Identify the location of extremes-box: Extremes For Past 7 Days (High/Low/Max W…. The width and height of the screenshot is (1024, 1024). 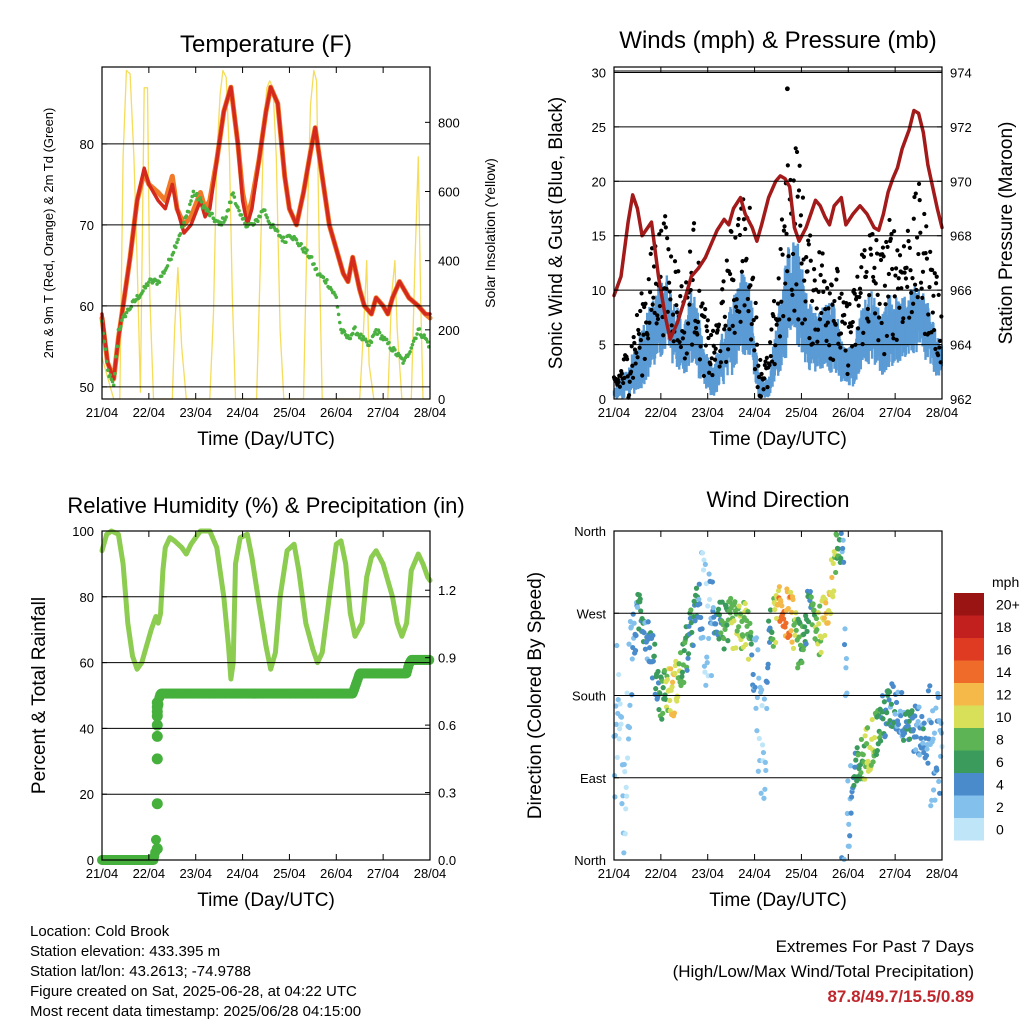
(823, 971).